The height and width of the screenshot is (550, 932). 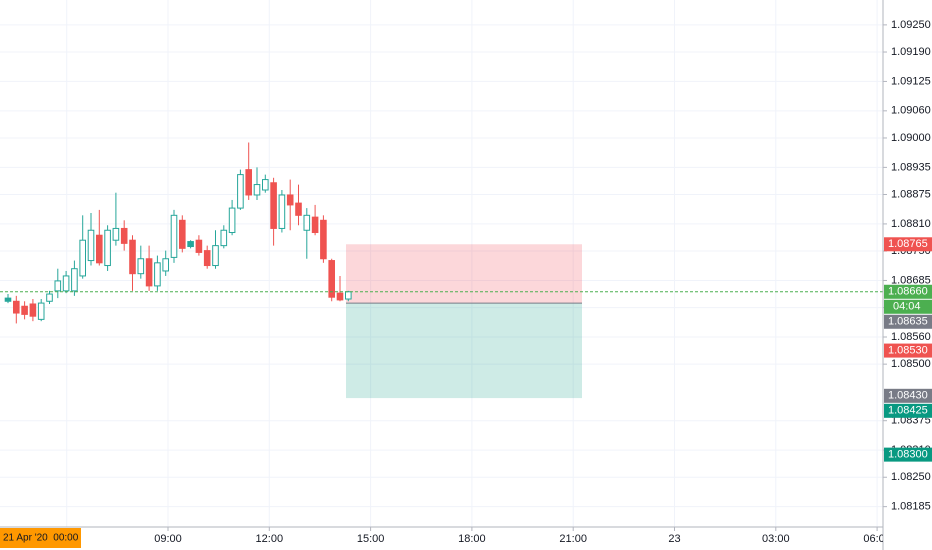 I want to click on countdown-bg, so click(x=908, y=306).